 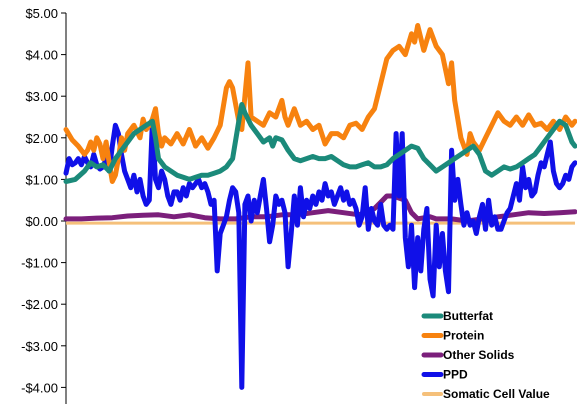 What do you see at coordinates (479, 355) in the screenshot?
I see `legend-label-other-solids: Other Solids` at bounding box center [479, 355].